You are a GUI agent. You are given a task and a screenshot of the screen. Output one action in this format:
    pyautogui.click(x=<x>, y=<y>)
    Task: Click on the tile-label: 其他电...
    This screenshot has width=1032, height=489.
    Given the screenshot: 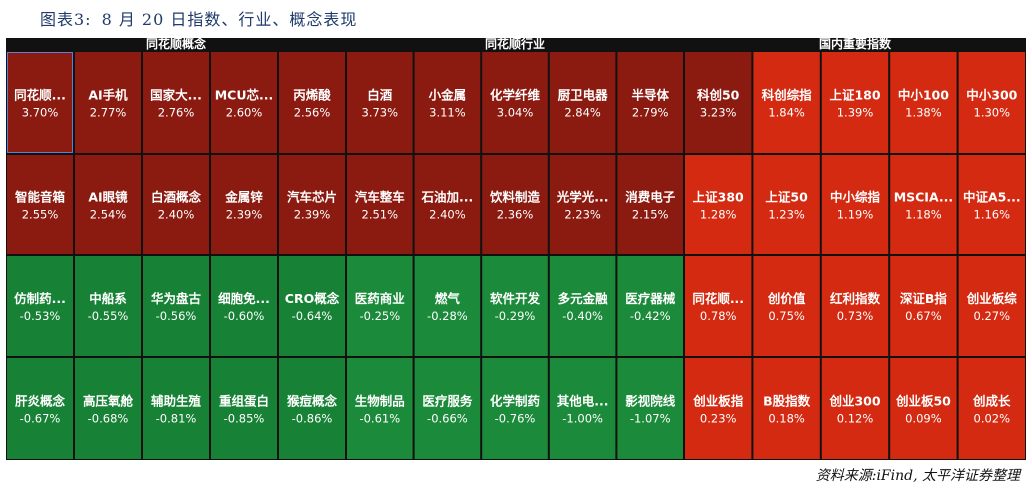 What is the action you would take?
    pyautogui.click(x=583, y=401)
    